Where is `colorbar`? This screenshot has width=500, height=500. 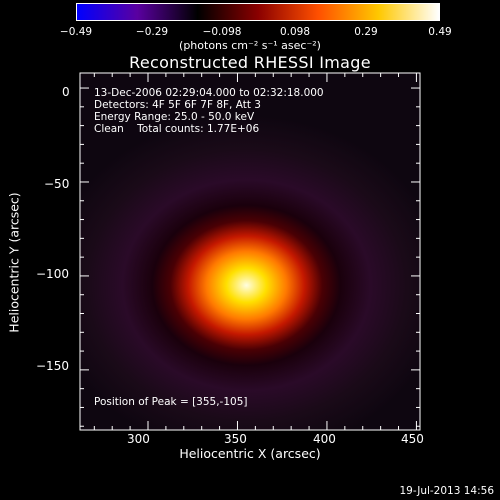
colorbar is located at coordinates (258, 12).